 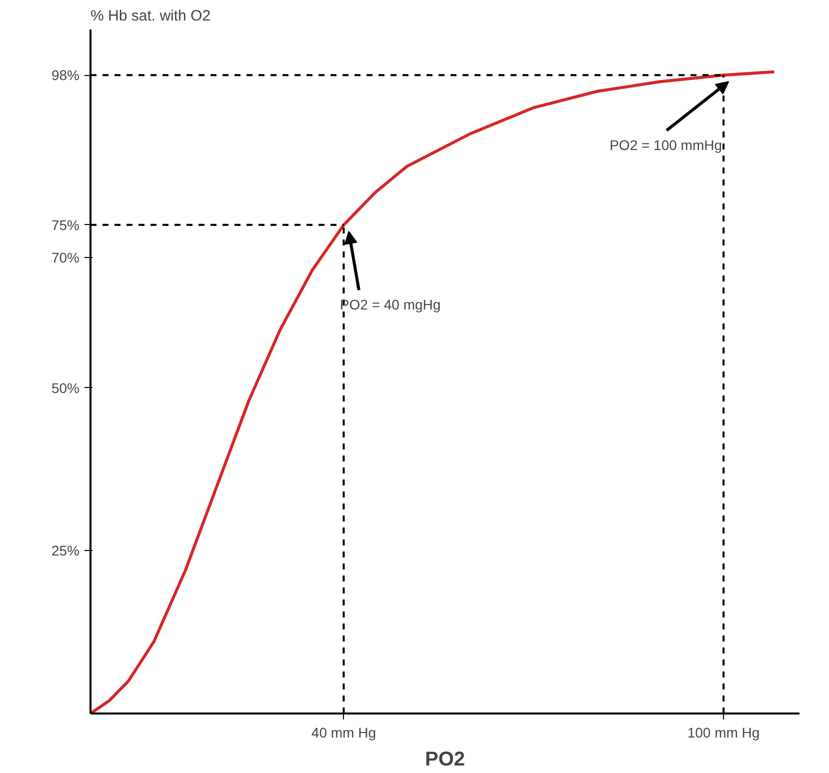 What do you see at coordinates (445, 759) in the screenshot?
I see `x-axis-title: PO2` at bounding box center [445, 759].